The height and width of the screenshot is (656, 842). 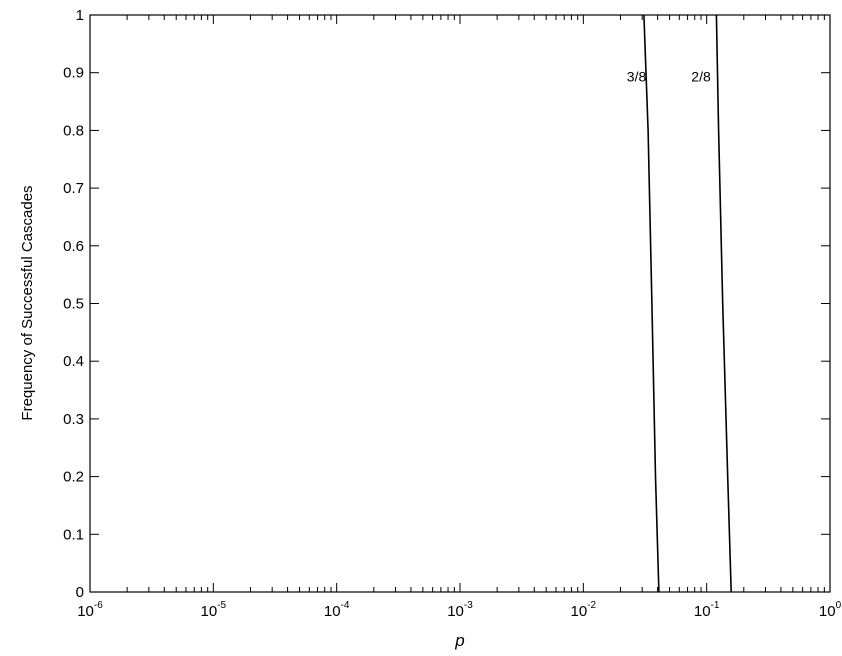 What do you see at coordinates (73, 477) in the screenshot?
I see `y-tick-label: 0.2` at bounding box center [73, 477].